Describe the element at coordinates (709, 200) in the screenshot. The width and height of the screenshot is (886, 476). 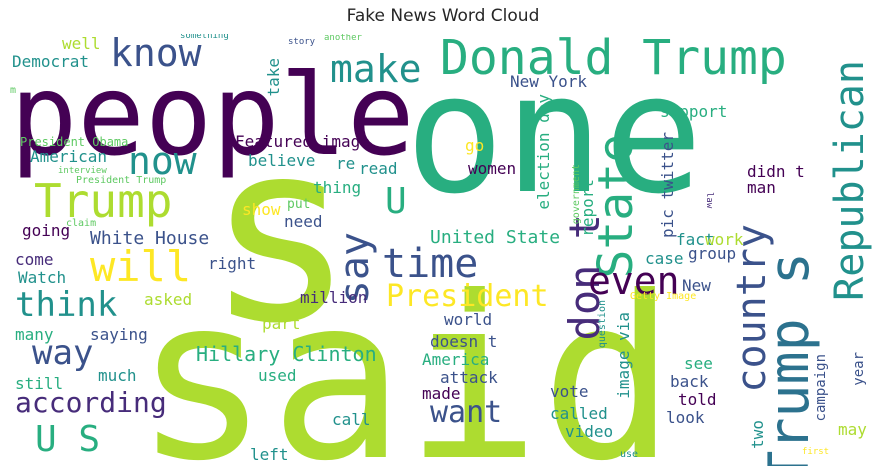
I see `cloud-word-law: law` at that location.